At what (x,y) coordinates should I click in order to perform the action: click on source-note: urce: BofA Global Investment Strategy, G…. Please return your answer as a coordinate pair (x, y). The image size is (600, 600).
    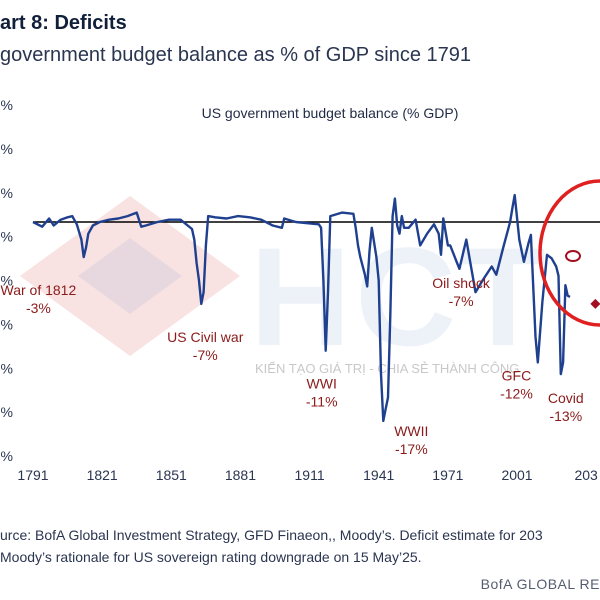
    Looking at the image, I should click on (300, 546).